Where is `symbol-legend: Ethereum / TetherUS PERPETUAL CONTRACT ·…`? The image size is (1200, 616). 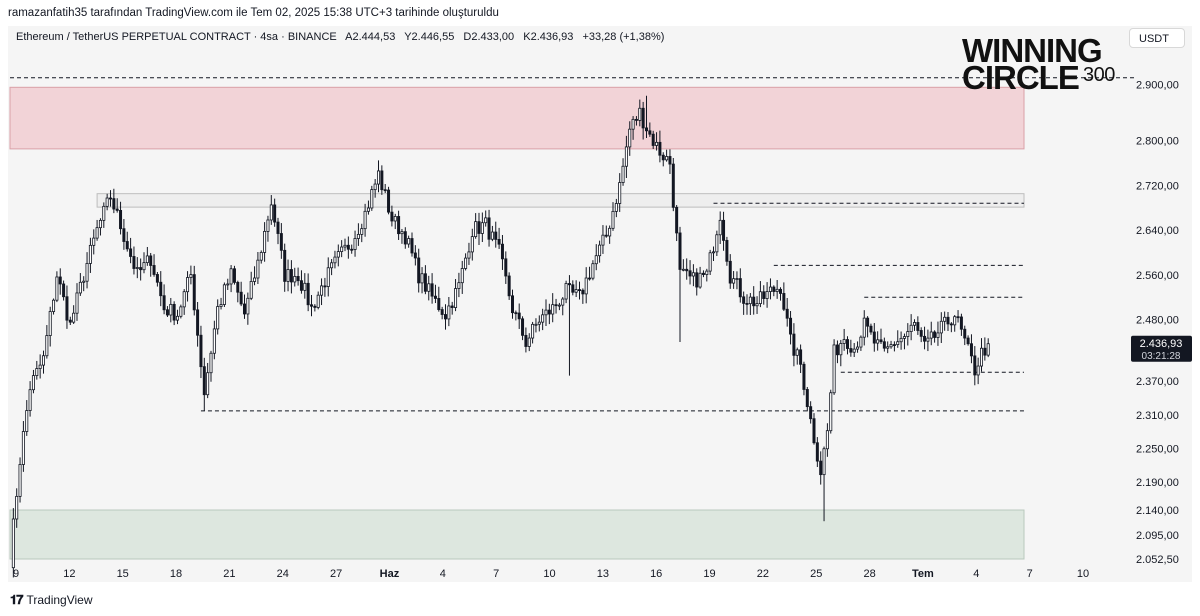 symbol-legend: Ethereum / TetherUS PERPETUAL CONTRACT ·… is located at coordinates (343, 37).